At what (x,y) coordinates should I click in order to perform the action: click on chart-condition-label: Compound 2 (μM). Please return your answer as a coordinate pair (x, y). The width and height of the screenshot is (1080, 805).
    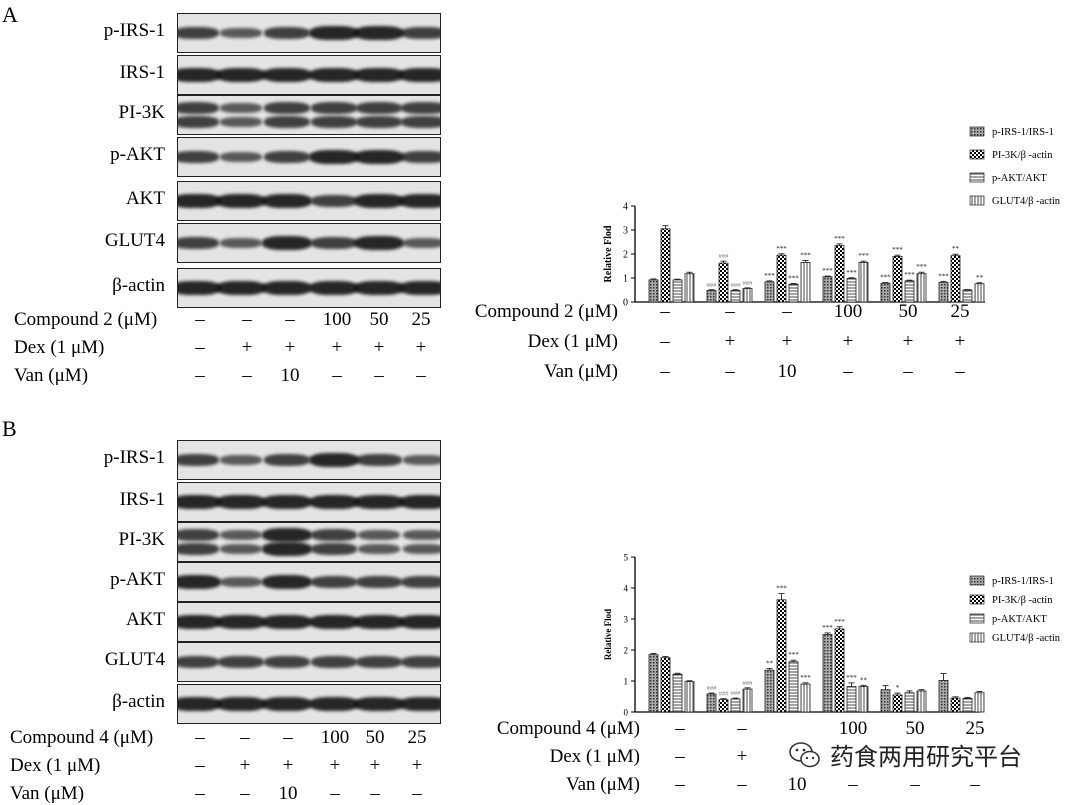
    Looking at the image, I should click on (546, 311).